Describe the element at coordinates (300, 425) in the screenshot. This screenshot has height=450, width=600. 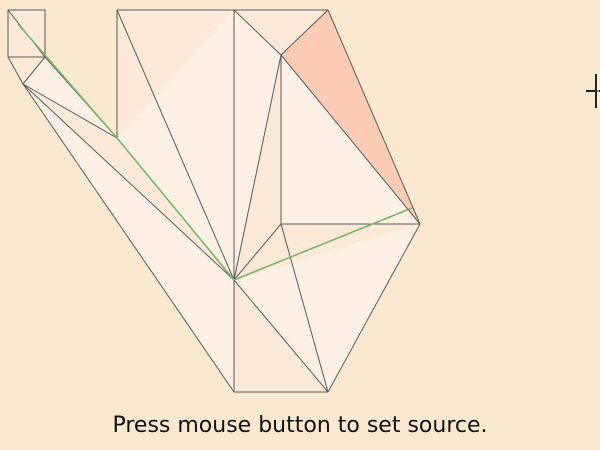
I see `status-message: Press mouse button to set source.` at that location.